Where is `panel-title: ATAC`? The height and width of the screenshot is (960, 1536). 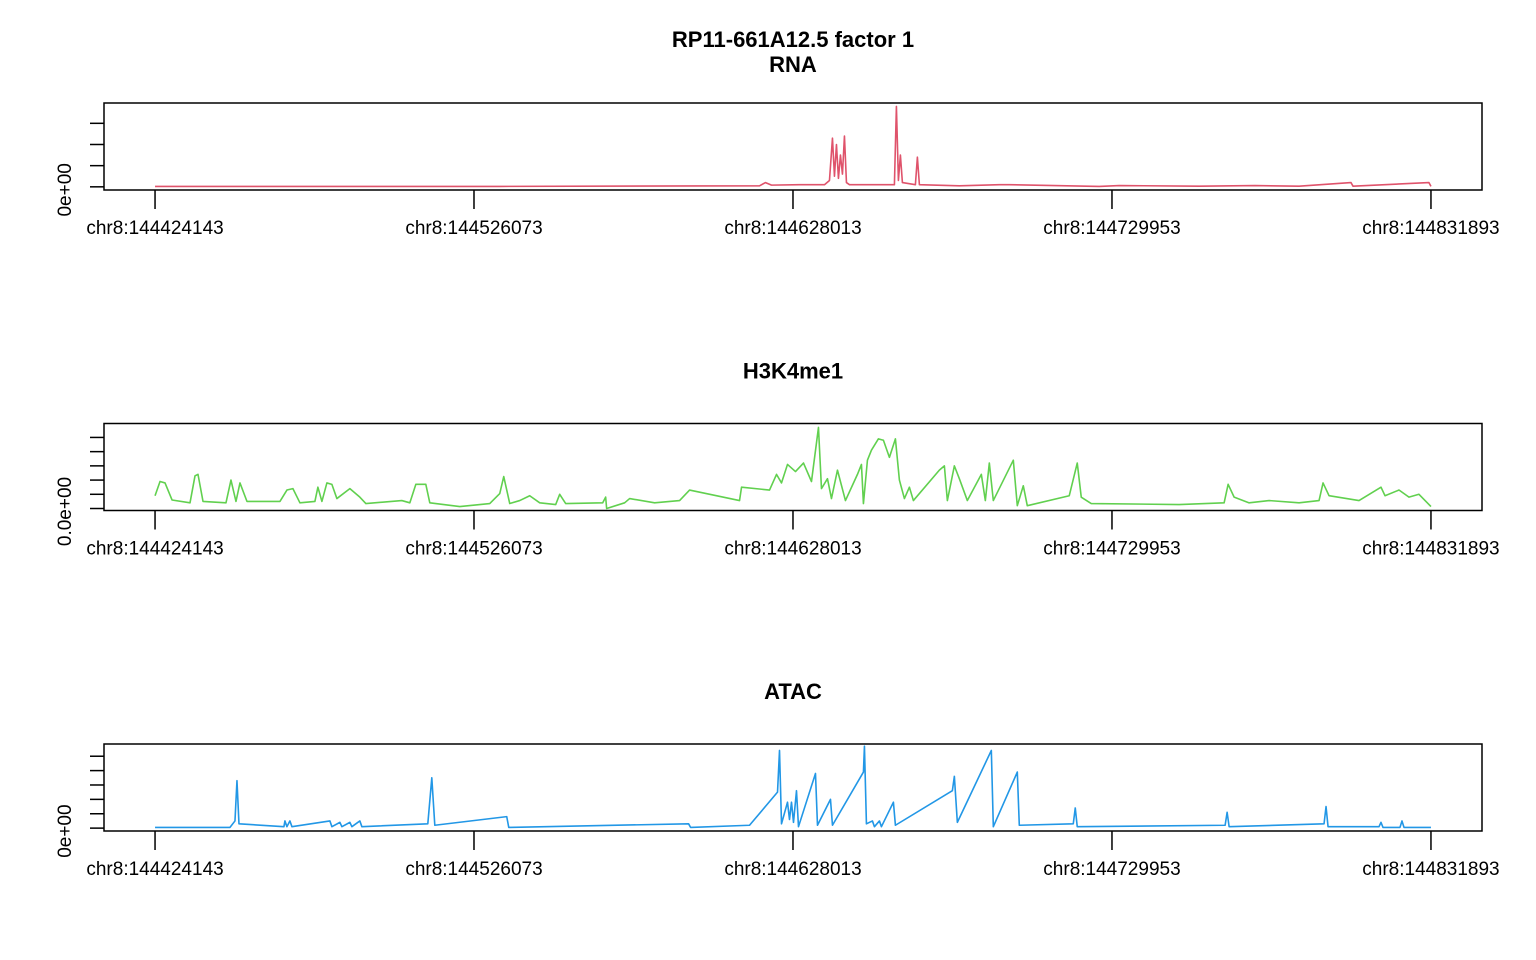 panel-title: ATAC is located at coordinates (793, 691).